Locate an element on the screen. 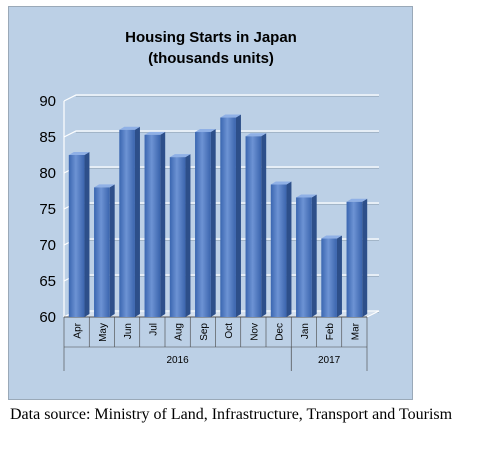 The width and height of the screenshot is (483, 452). x-tick-label: Feb is located at coordinates (330, 332).